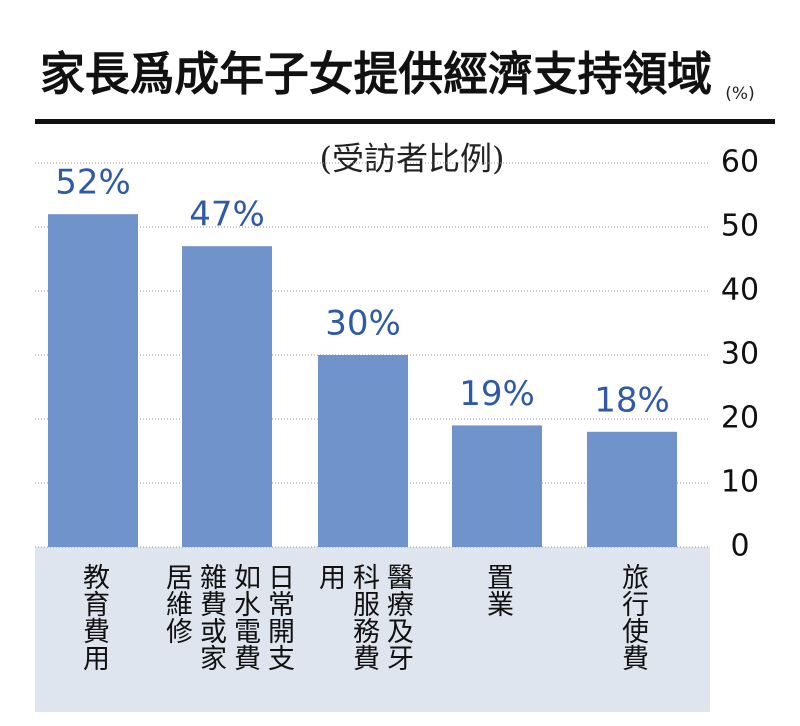  I want to click on y-tick-label: 30, so click(740, 354).